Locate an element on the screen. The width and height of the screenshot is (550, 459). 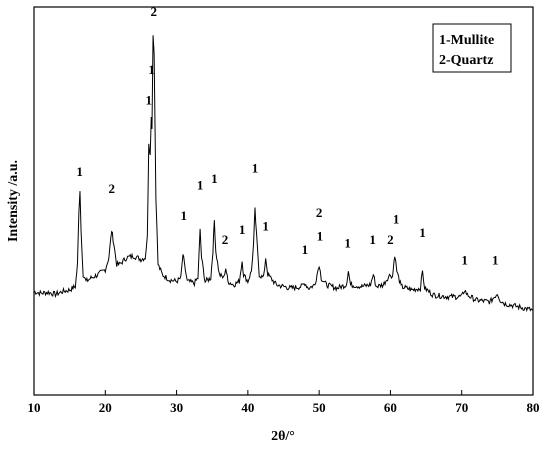
legend-entry-quartz: 2-Quartz is located at coordinates (466, 60).